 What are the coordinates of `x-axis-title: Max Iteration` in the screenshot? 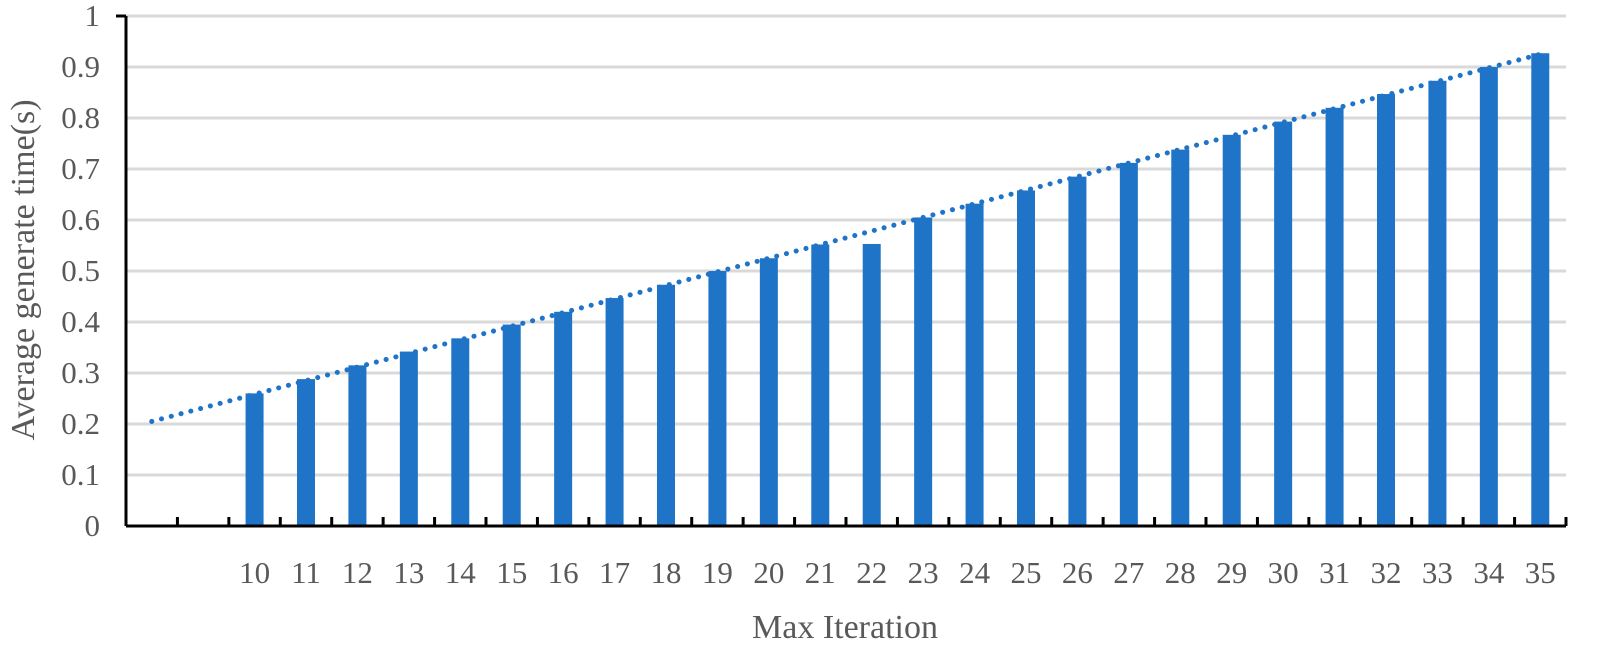 It's located at (845, 627).